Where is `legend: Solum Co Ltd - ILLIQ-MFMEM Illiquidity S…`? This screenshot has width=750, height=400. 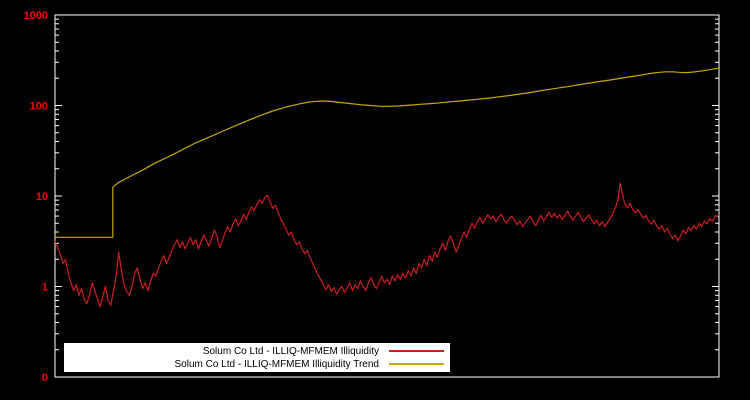 legend: Solum Co Ltd - ILLIQ-MFMEM Illiquidity S… is located at coordinates (257, 357).